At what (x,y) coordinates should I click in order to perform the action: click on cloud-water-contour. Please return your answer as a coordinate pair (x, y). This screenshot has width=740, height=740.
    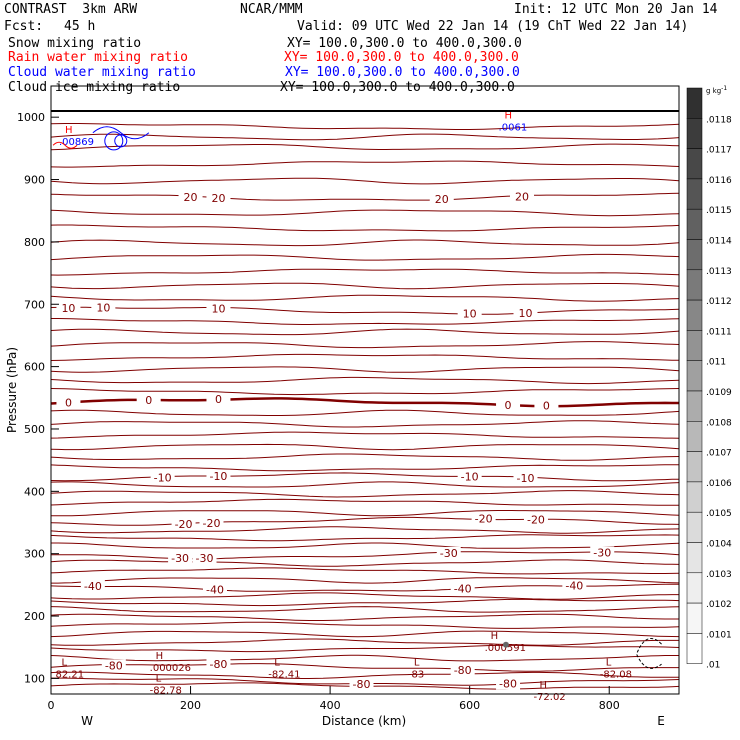
    Looking at the image, I should click on (121, 133).